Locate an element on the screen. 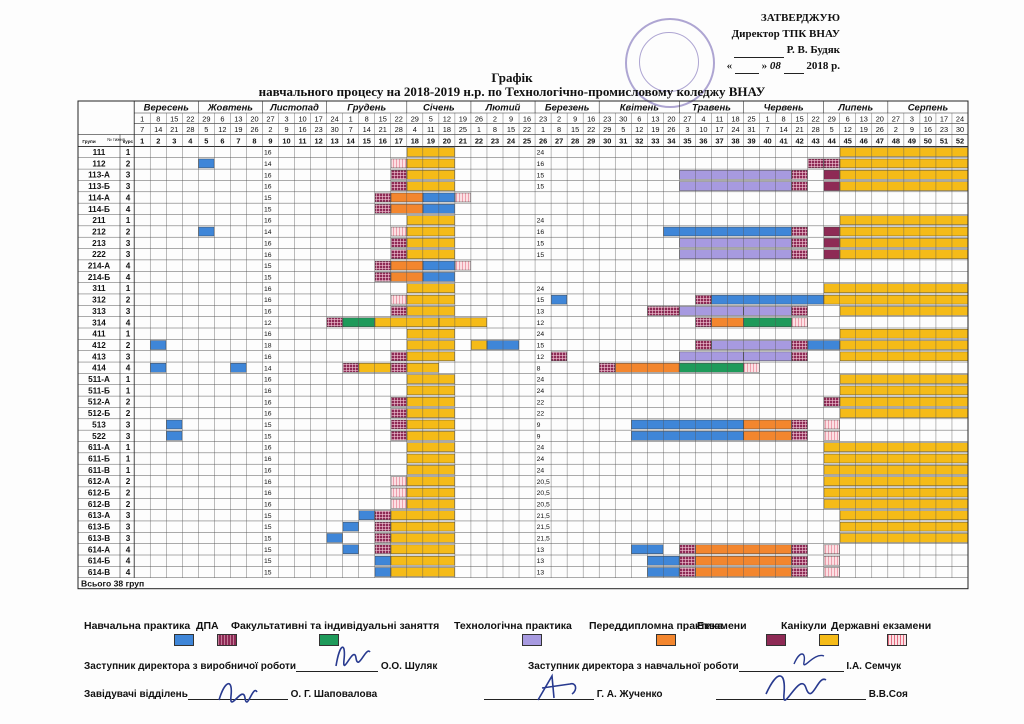 This screenshot has height=724, width=1024. legend-swatch-T is located at coordinates (532, 640).